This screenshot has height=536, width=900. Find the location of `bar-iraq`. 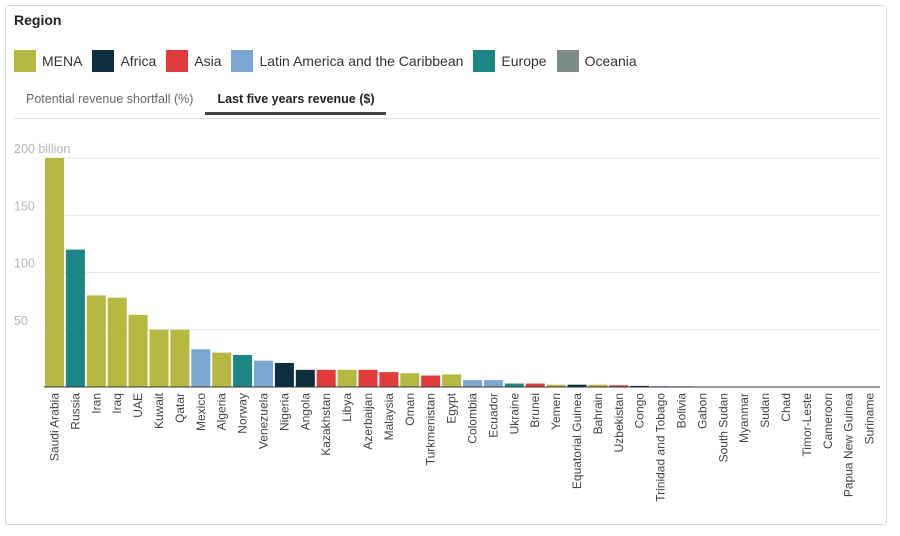

bar-iraq is located at coordinates (117, 342).